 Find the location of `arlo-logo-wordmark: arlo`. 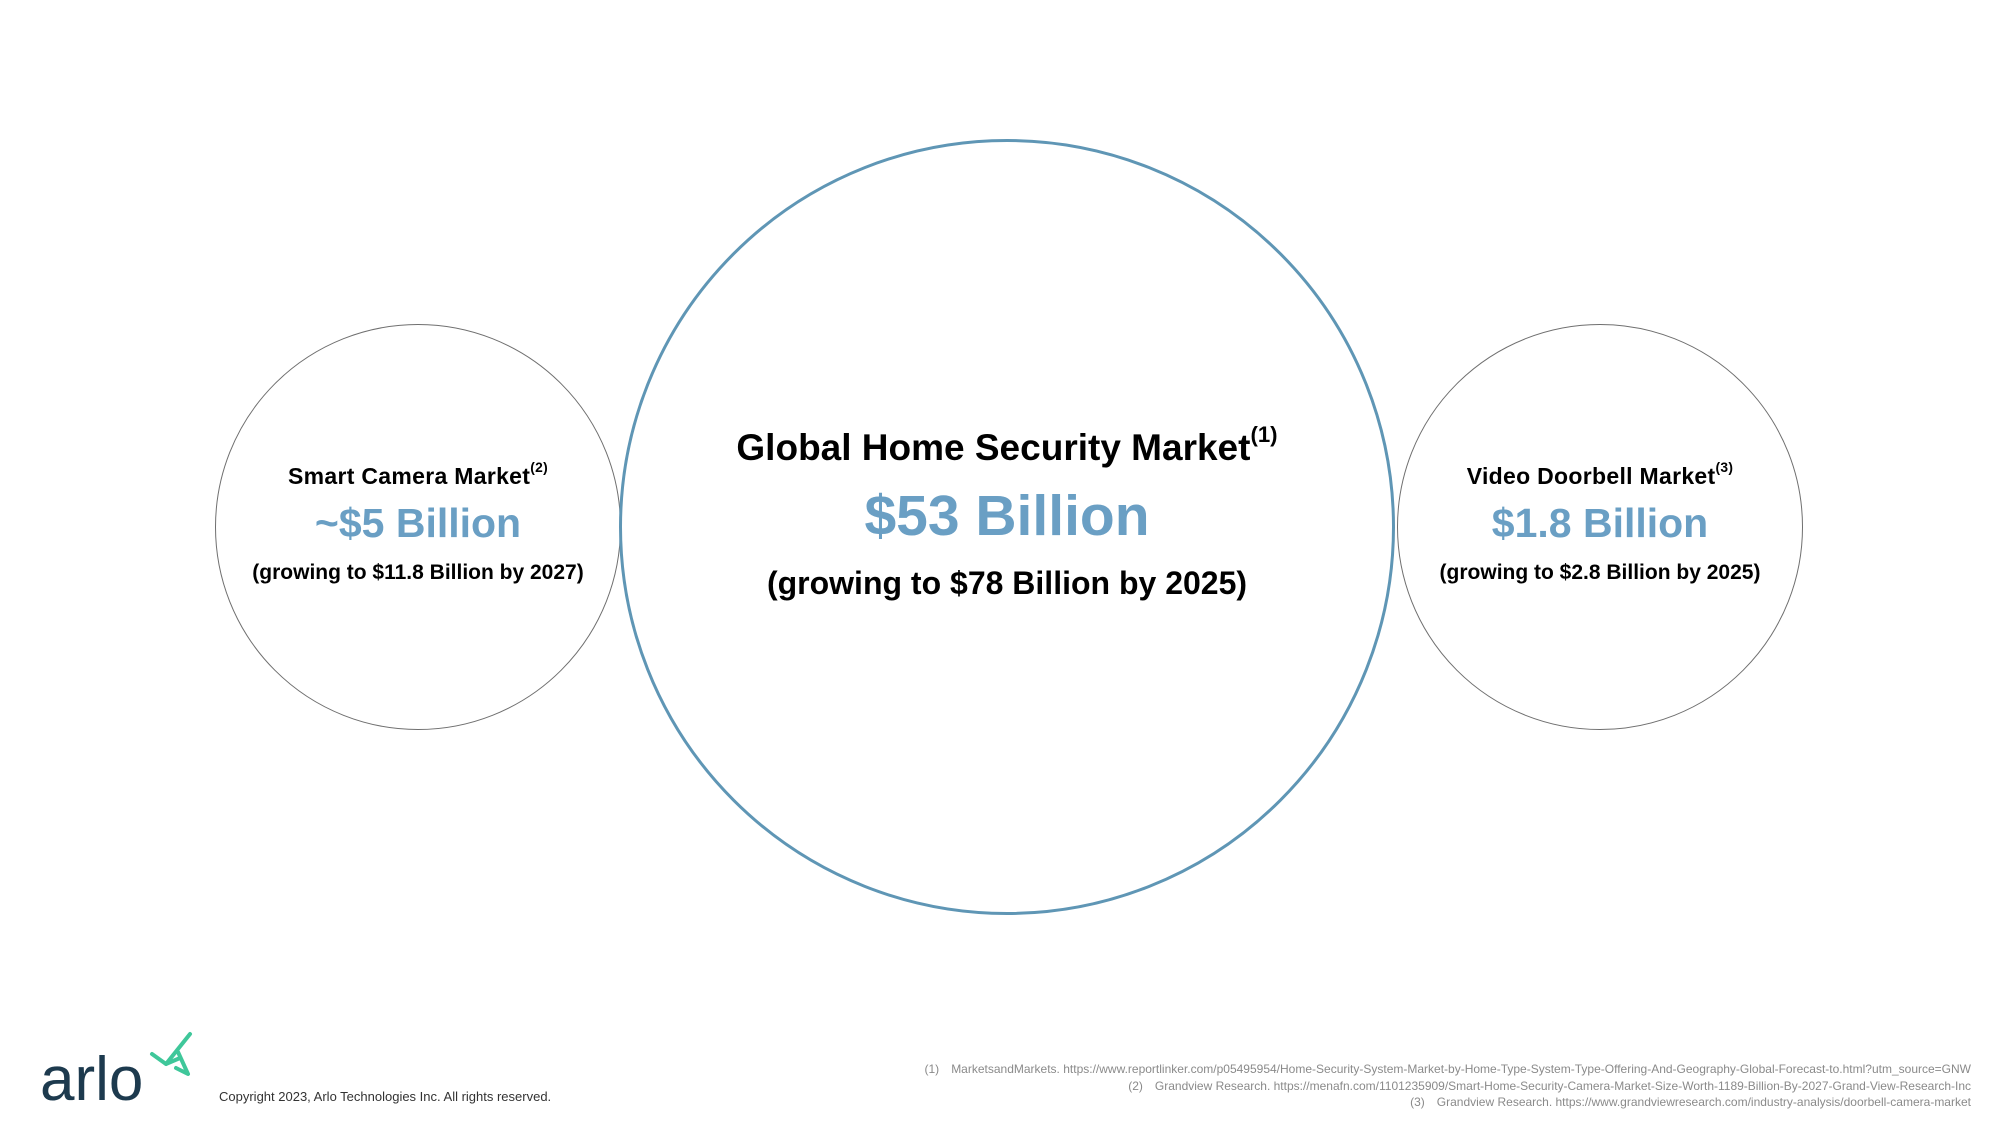

arlo-logo-wordmark: arlo is located at coordinates (91, 1077).